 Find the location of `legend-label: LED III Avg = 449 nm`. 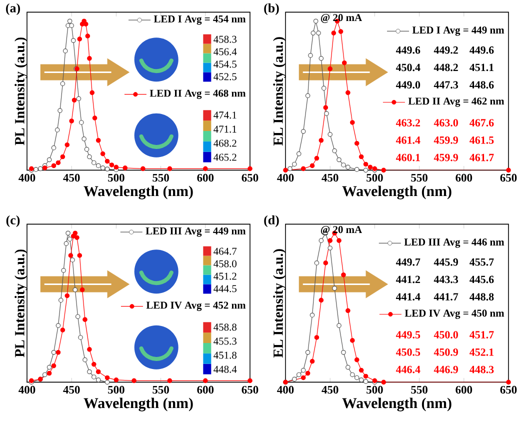

legend-label: LED III Avg = 449 nm is located at coordinates (196, 232).